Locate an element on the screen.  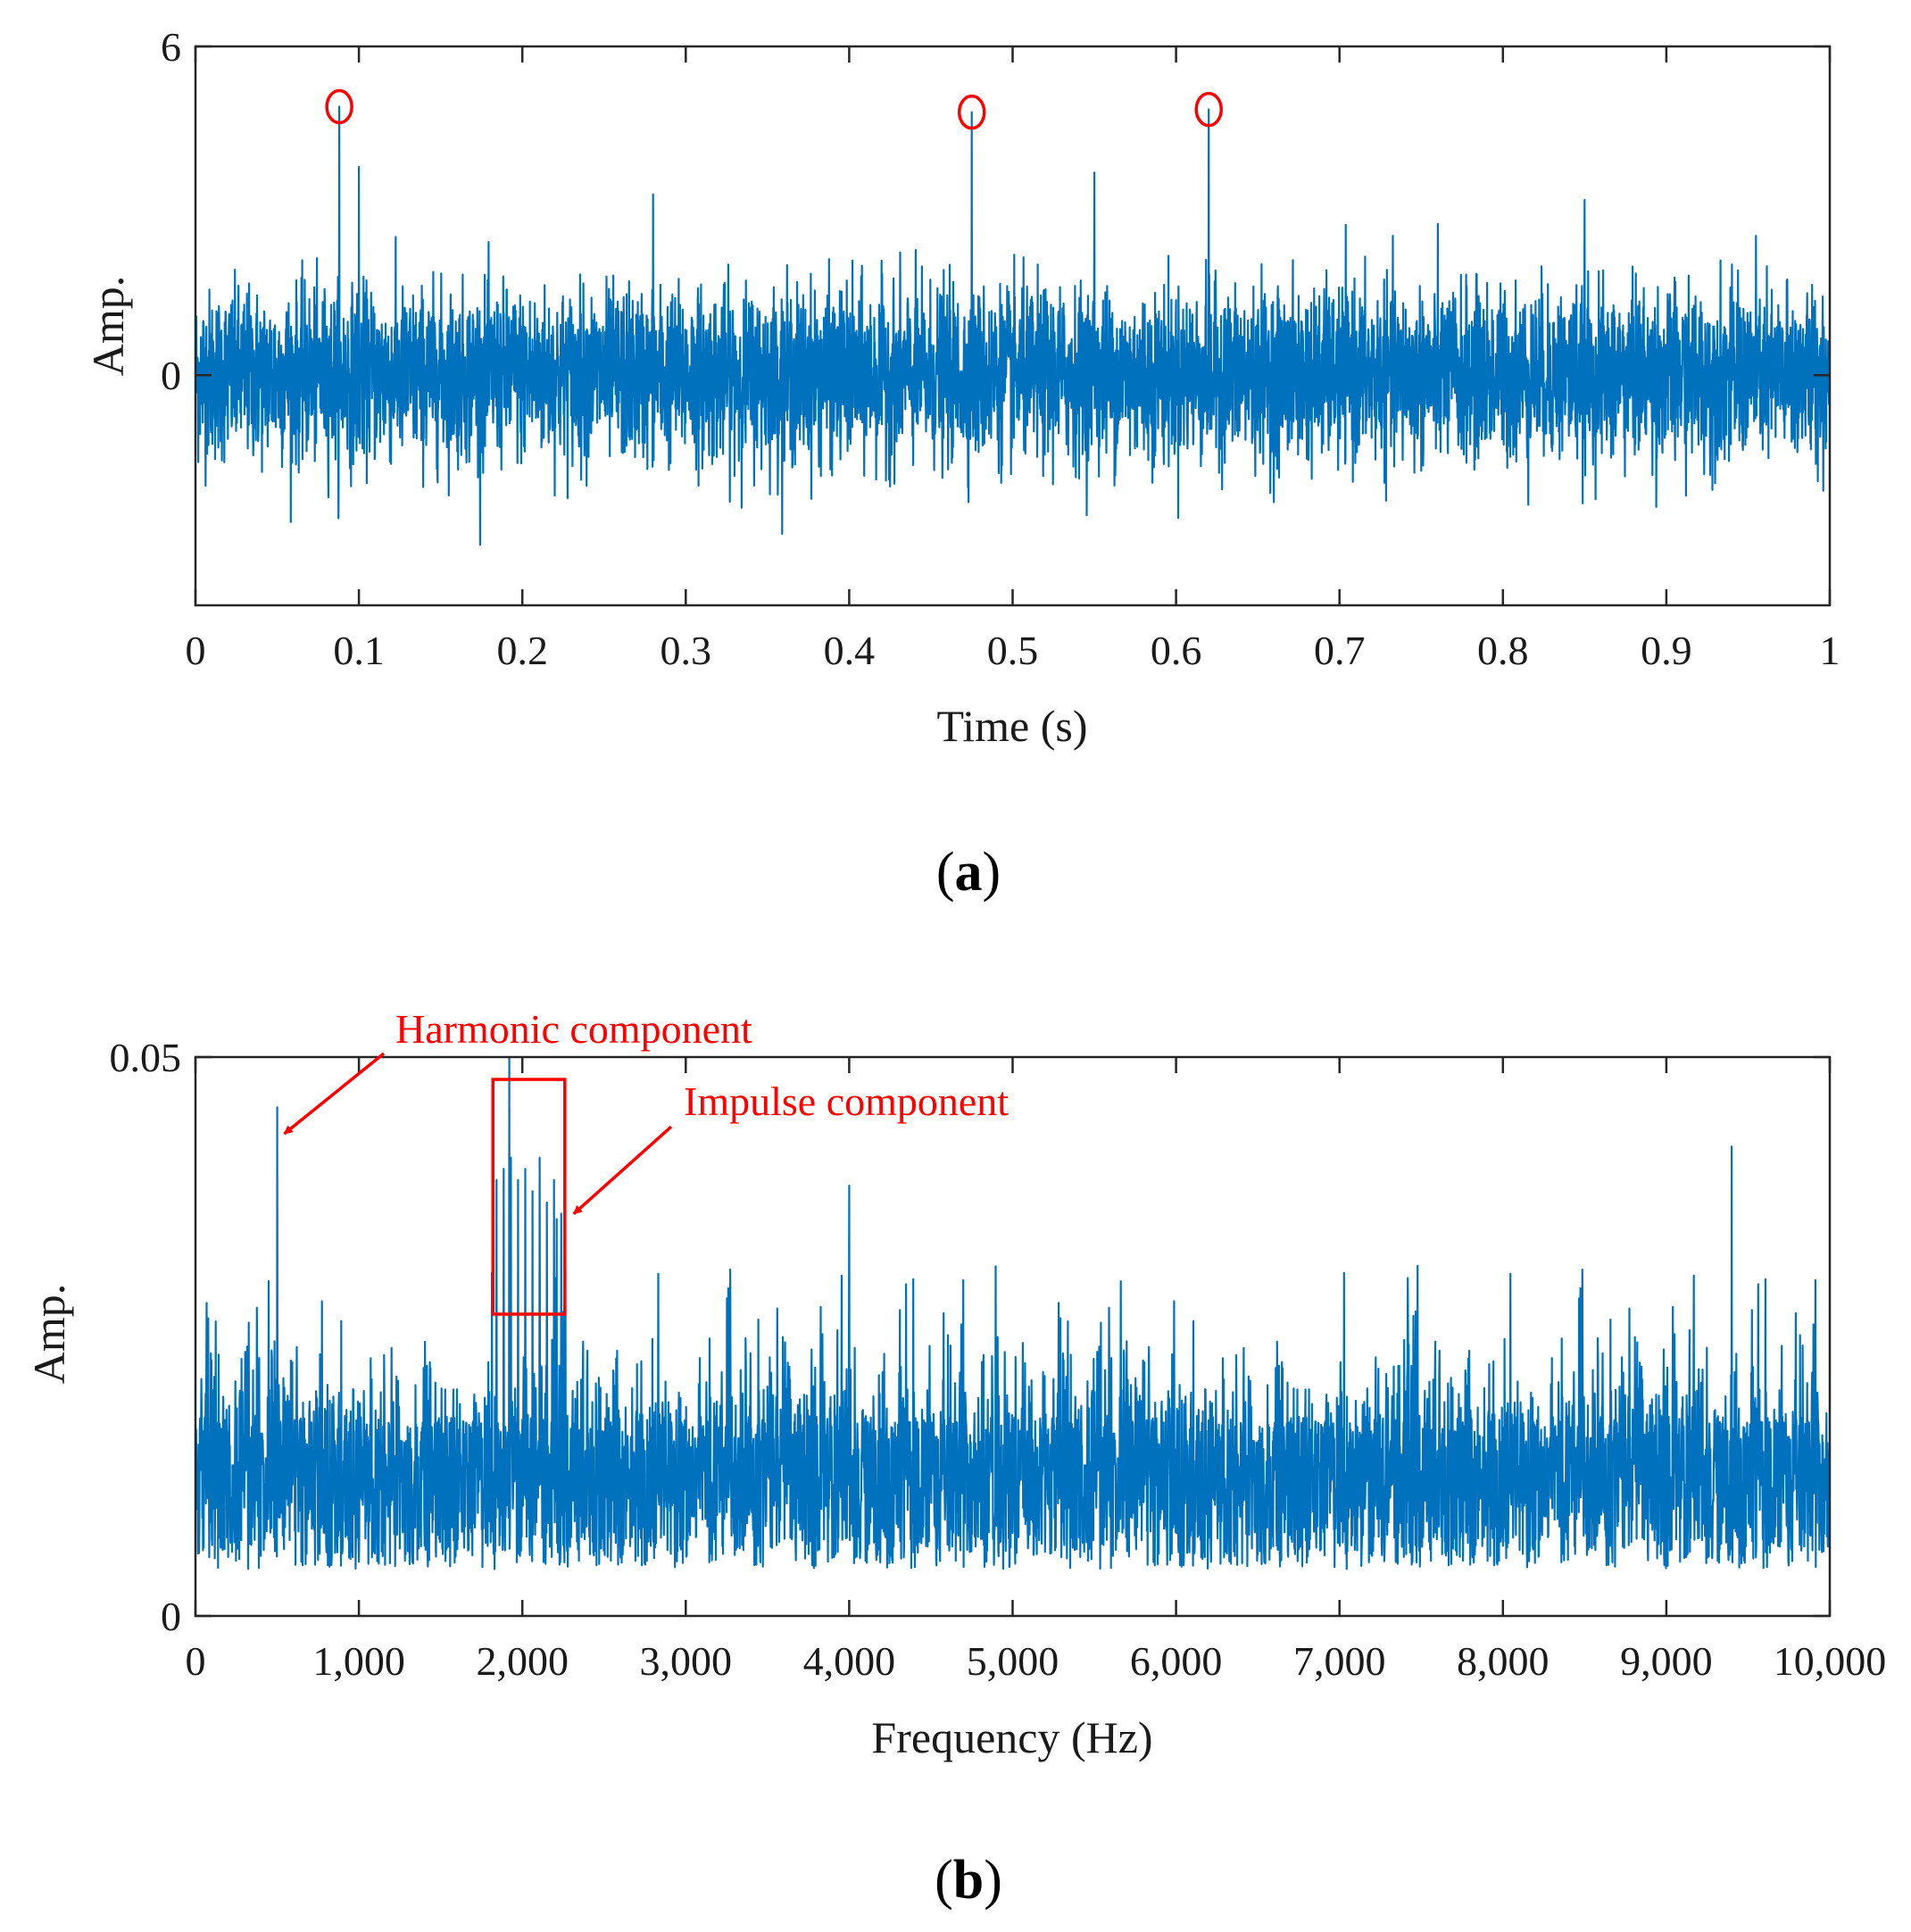
b-x-tick-label: 10,000 is located at coordinates (1830, 1661).